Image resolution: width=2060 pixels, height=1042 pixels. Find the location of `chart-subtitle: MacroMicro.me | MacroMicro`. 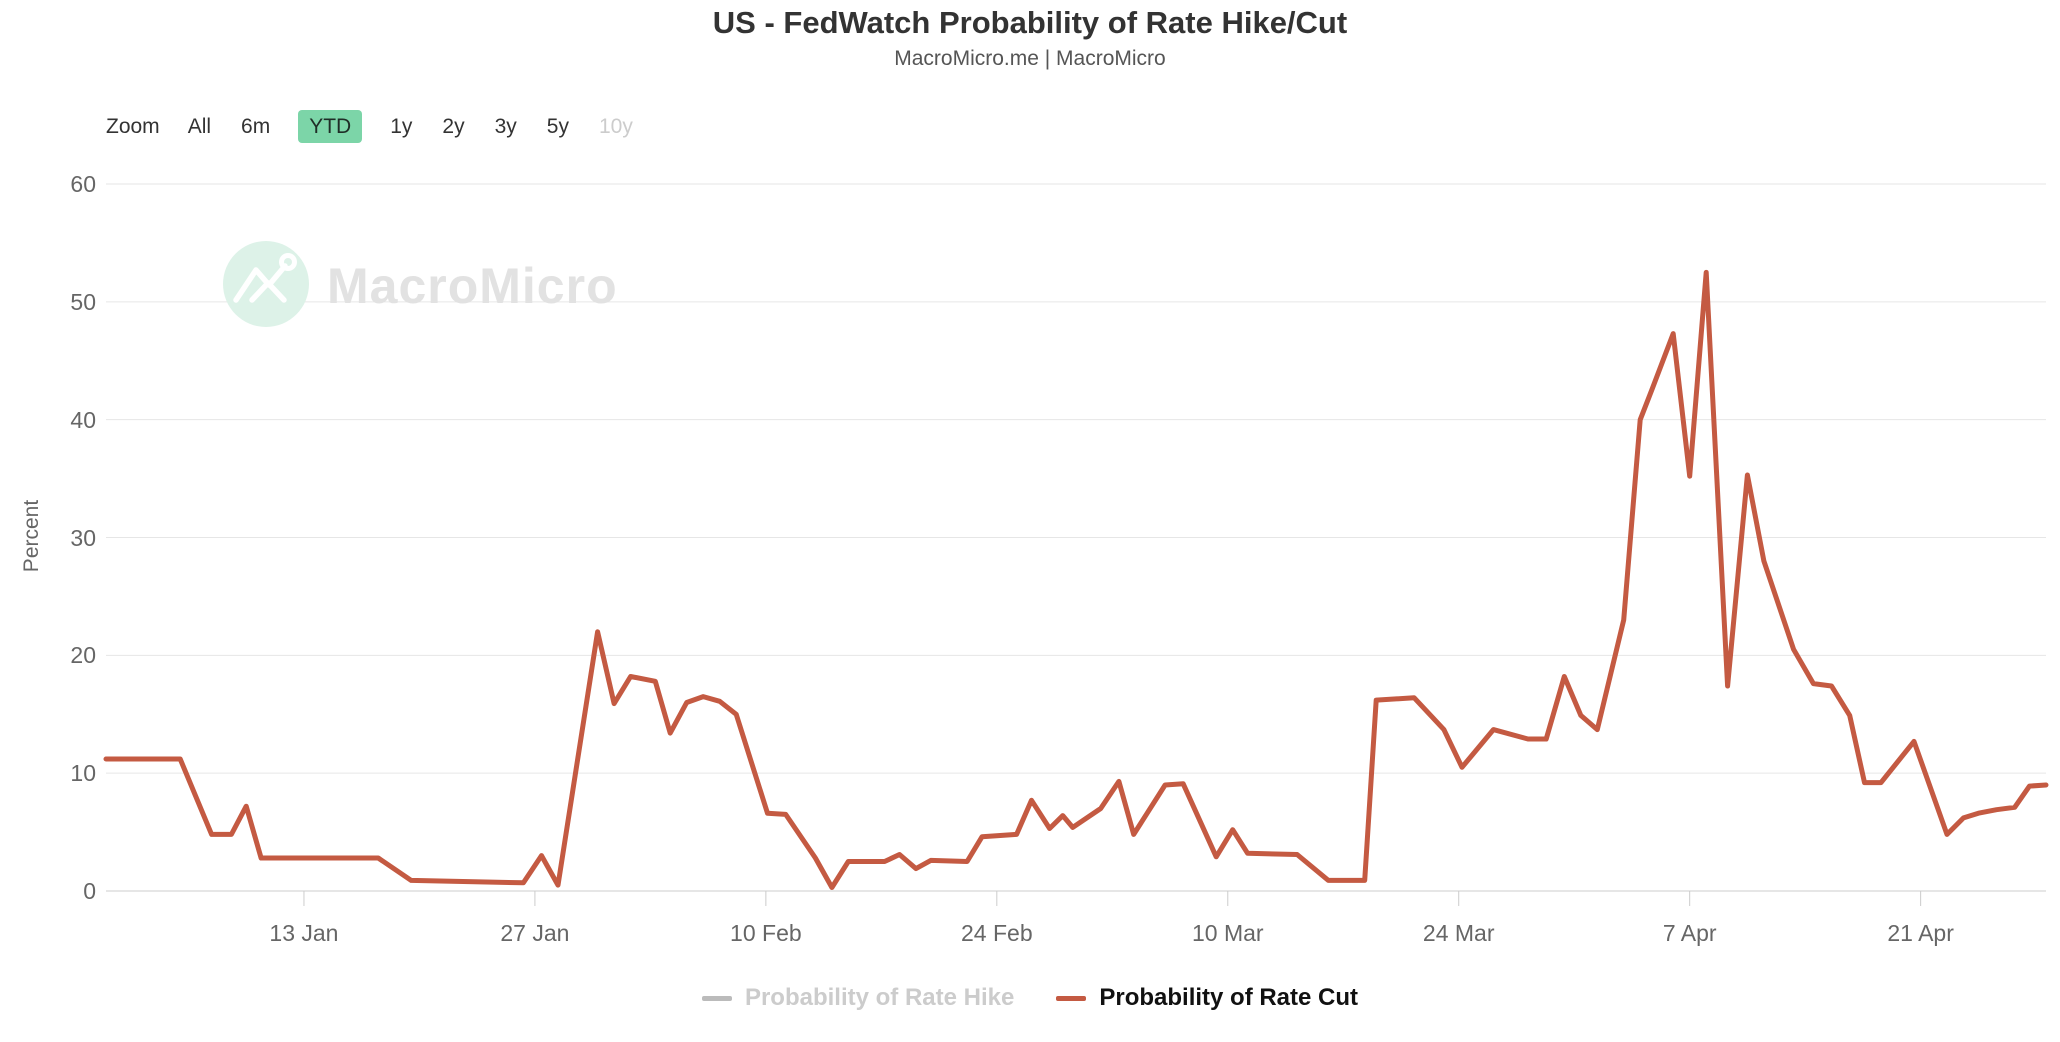

chart-subtitle: MacroMicro.me | MacroMicro is located at coordinates (1030, 58).